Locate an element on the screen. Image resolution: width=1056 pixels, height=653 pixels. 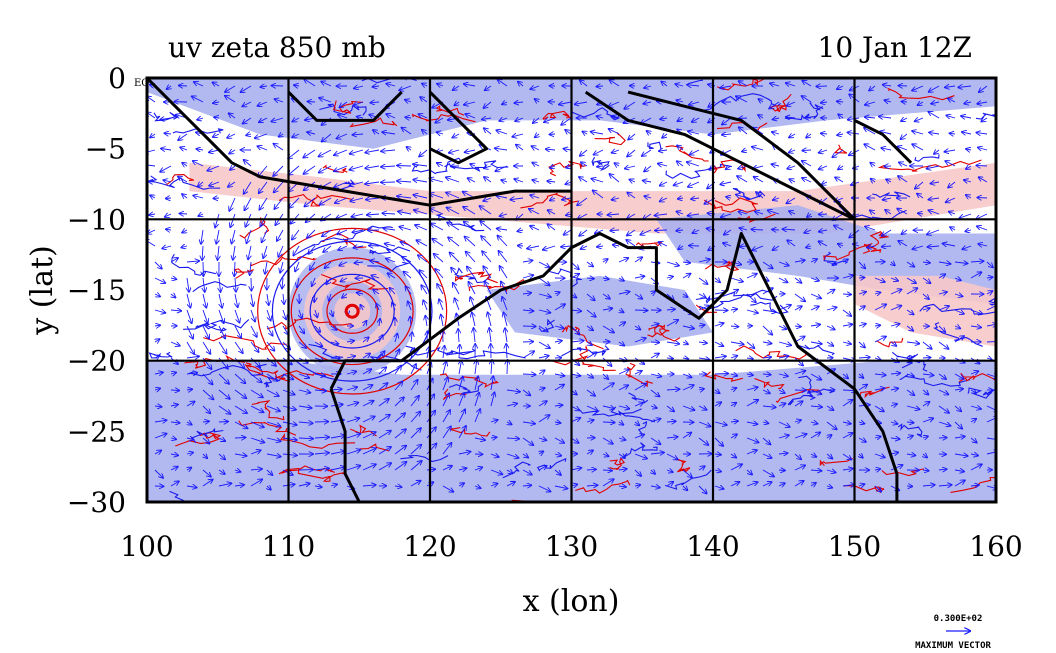
y-tick-label: −5 is located at coordinates (105, 149).